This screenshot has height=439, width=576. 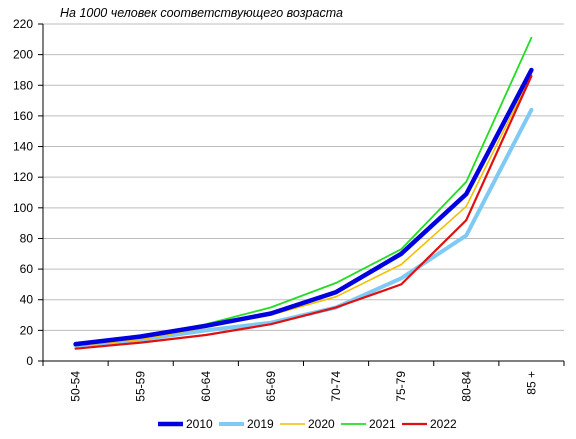 I want to click on y-tick-label: 0, so click(x=29, y=361).